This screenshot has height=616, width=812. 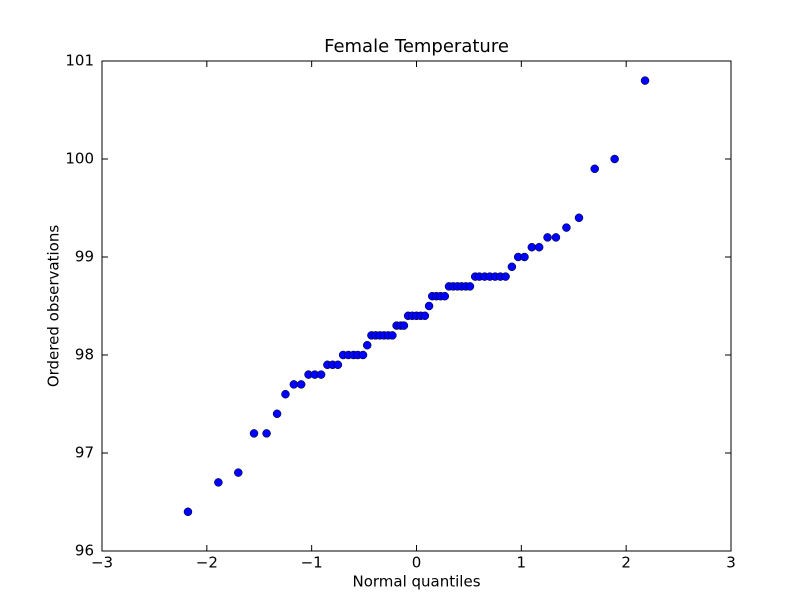 I want to click on chart-title: Female Temperature, so click(x=416, y=46).